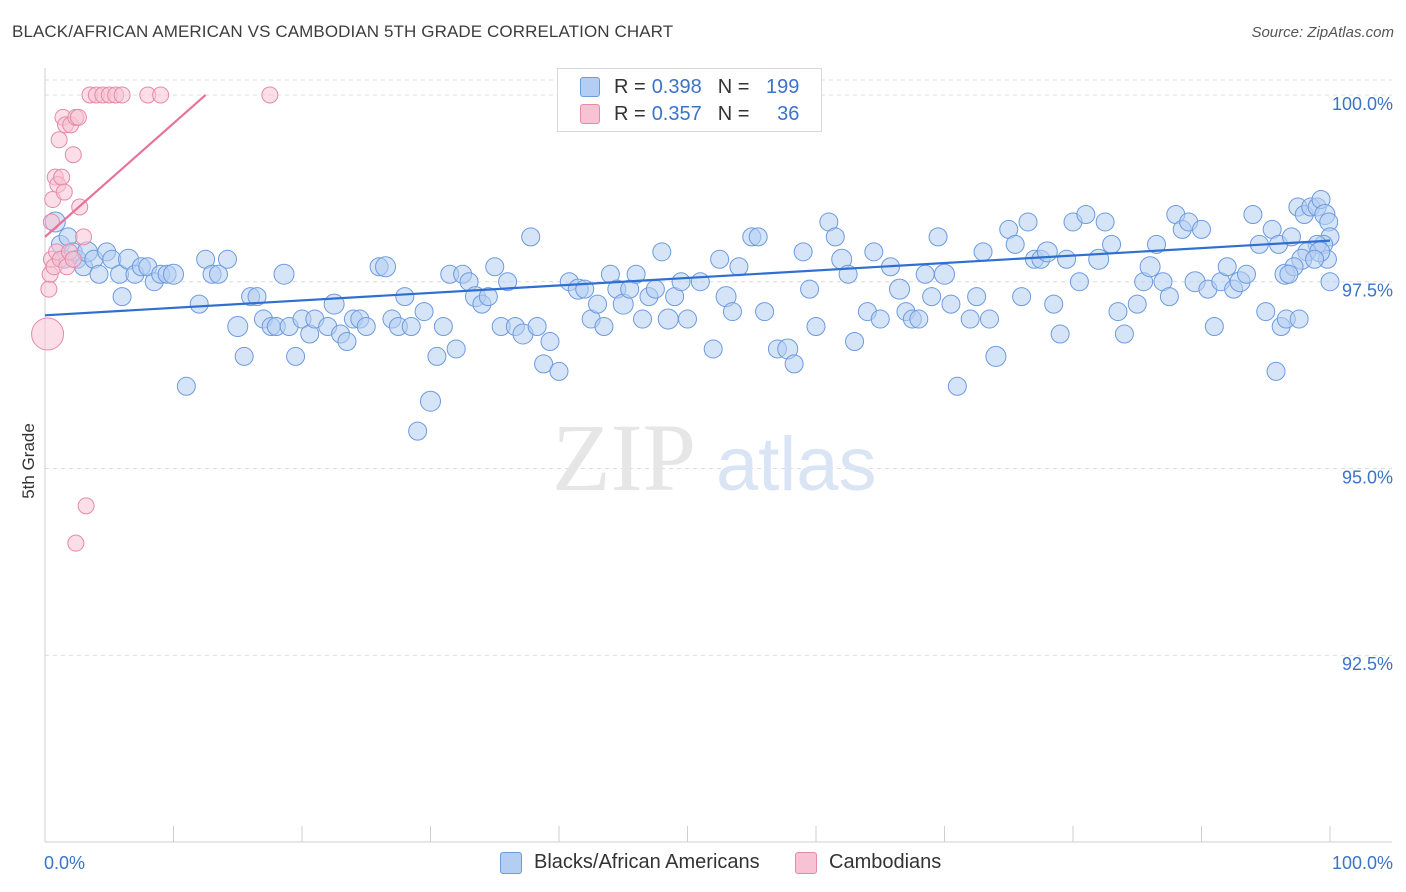 This screenshot has width=1406, height=892. Describe the element at coordinates (1322, 32) in the screenshot. I see `chart-source: Source: ZipAtlas.com` at that location.